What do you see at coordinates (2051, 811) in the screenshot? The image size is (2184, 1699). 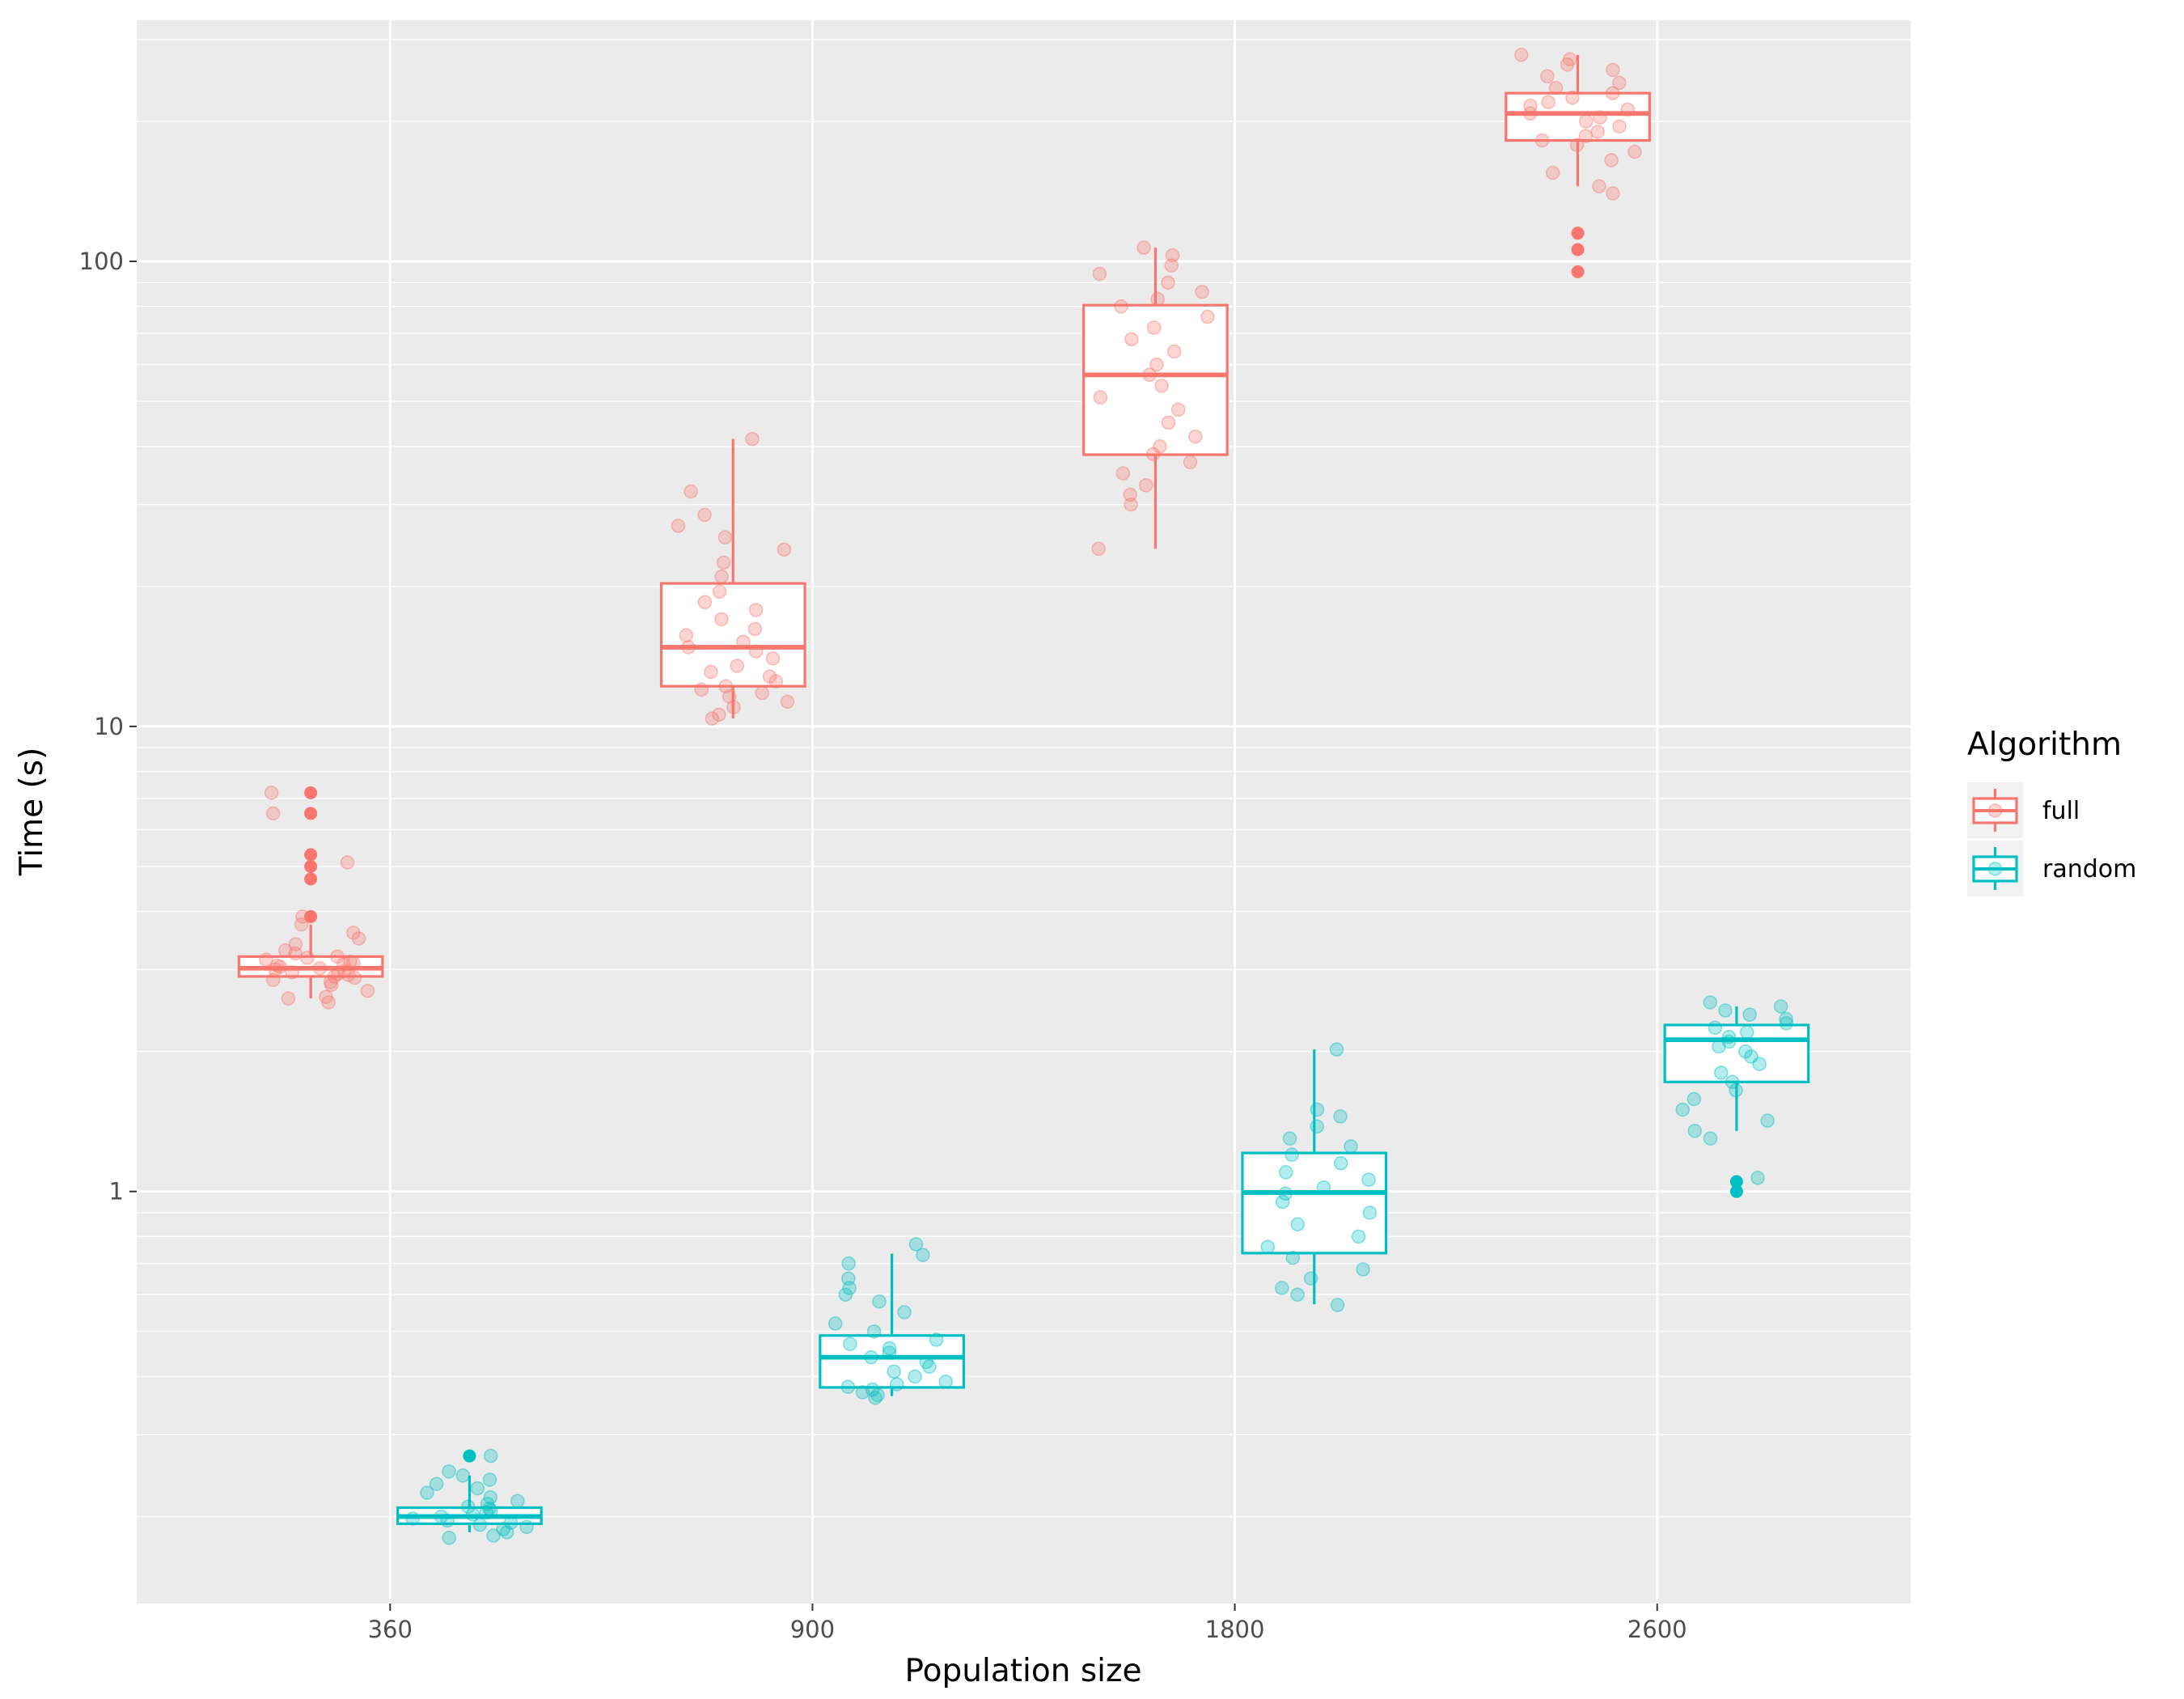 I see `legend: Algorithm full random` at bounding box center [2051, 811].